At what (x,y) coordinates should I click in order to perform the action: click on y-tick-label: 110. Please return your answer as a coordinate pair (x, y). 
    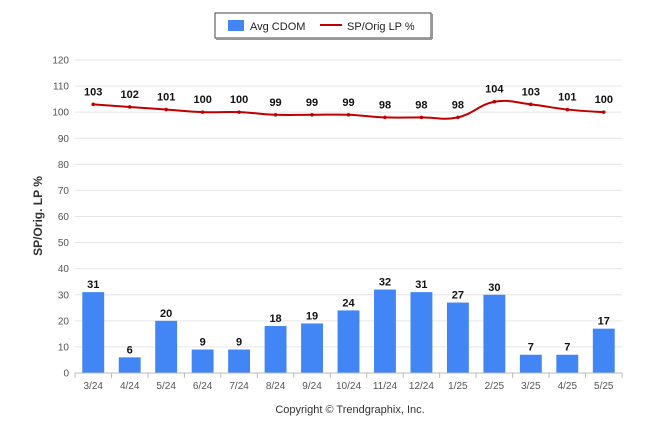
    Looking at the image, I should click on (61, 87).